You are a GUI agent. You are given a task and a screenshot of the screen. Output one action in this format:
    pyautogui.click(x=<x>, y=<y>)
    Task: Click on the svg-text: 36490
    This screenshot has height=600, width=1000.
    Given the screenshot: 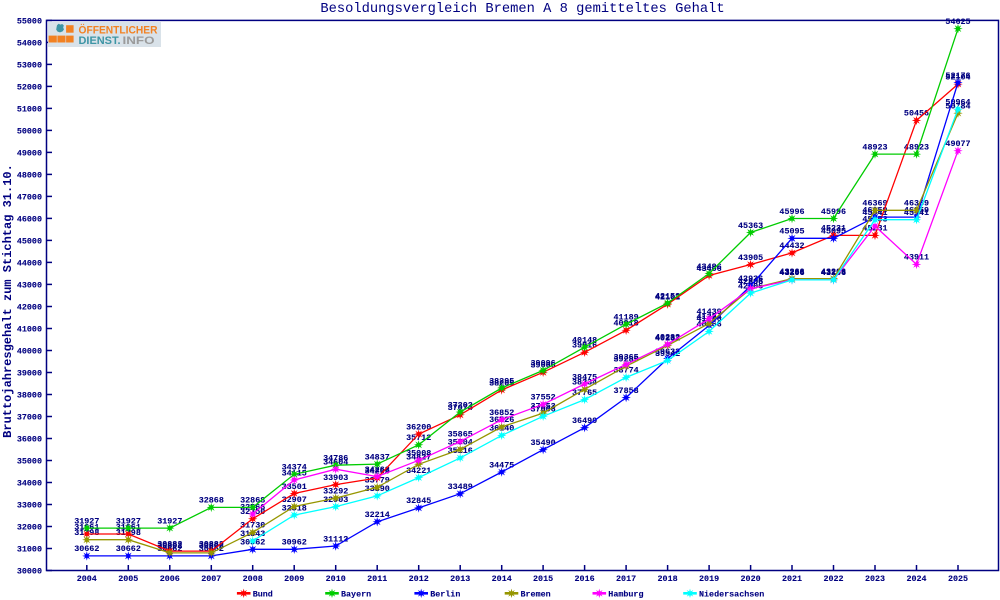 What is the action you would take?
    pyautogui.click(x=584, y=421)
    